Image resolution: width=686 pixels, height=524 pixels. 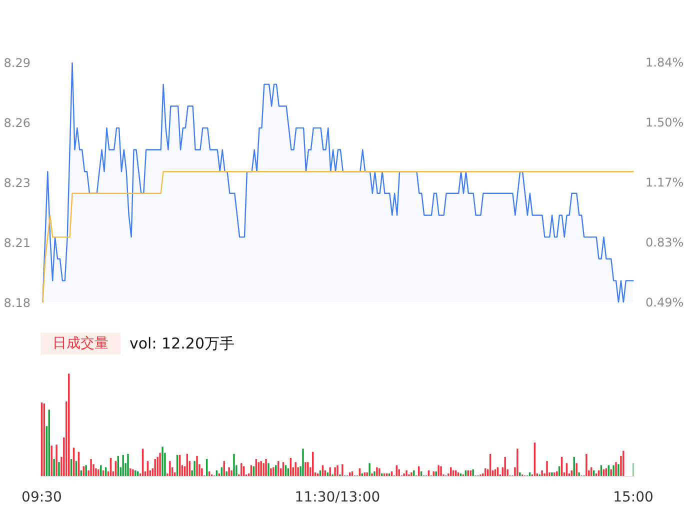 I want to click on y-tick-label: 8.29, so click(x=17, y=63).